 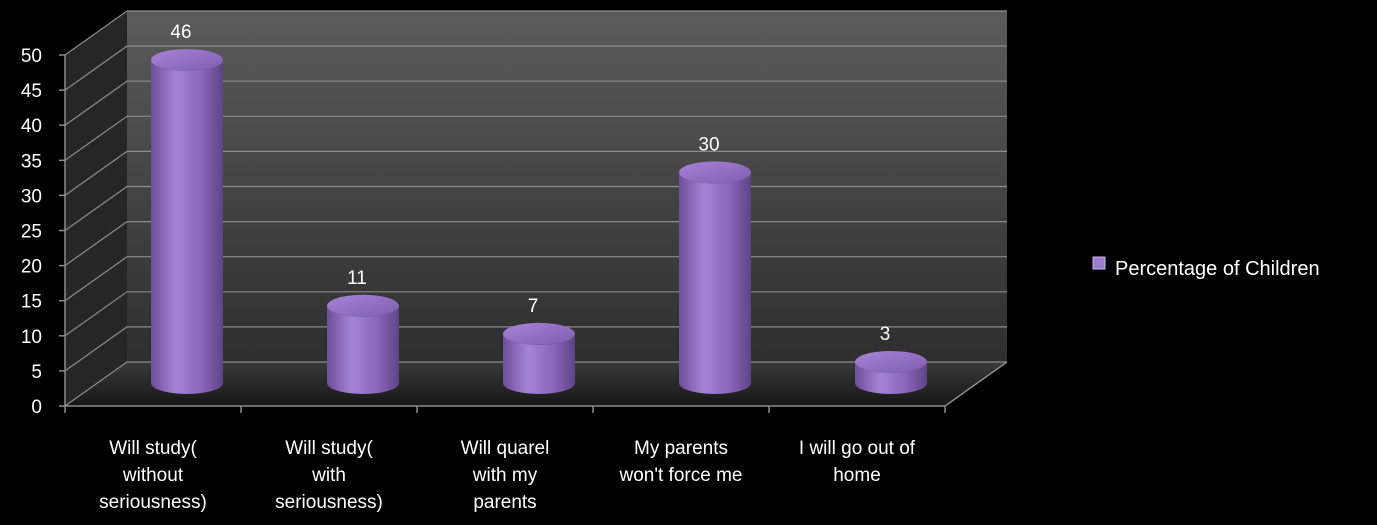 I want to click on data-label: 46, so click(x=180, y=32).